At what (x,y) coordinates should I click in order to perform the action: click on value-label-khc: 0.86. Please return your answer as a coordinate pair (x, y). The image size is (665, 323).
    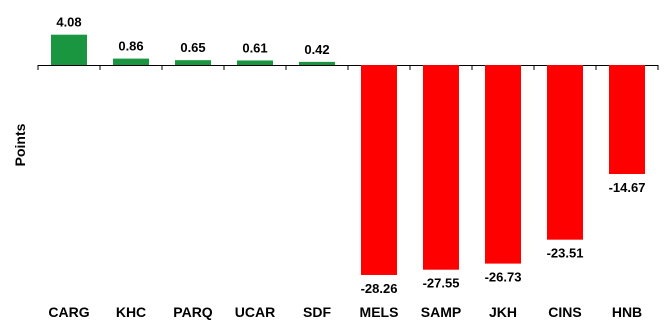
    Looking at the image, I should click on (130, 46).